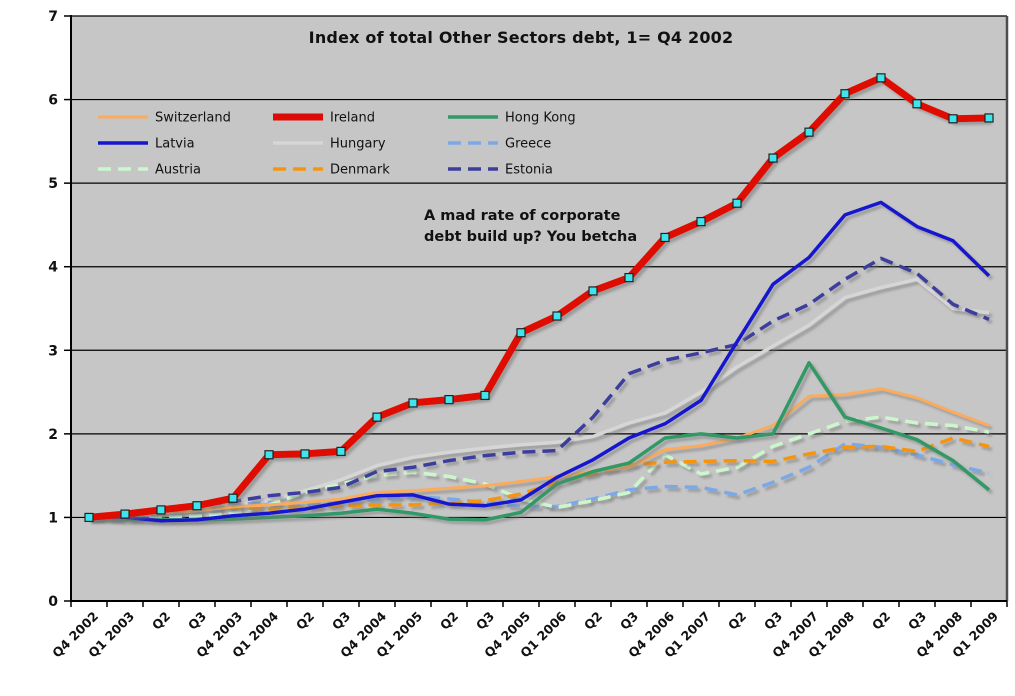 The height and width of the screenshot is (696, 1015). What do you see at coordinates (540, 118) in the screenshot?
I see `legend-label-hong-kong: Hong Kong` at bounding box center [540, 118].